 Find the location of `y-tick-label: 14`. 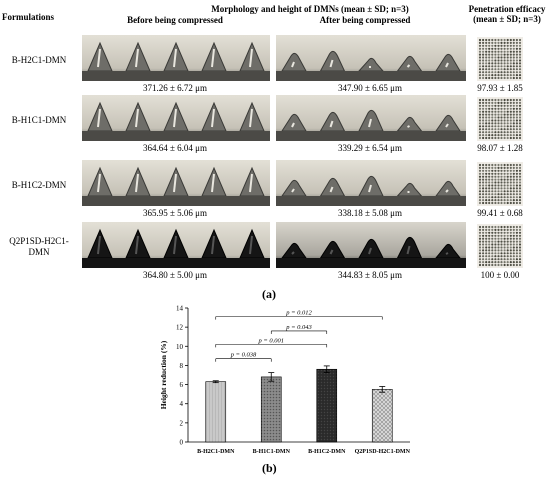

y-tick-label: 14 is located at coordinates (180, 309).